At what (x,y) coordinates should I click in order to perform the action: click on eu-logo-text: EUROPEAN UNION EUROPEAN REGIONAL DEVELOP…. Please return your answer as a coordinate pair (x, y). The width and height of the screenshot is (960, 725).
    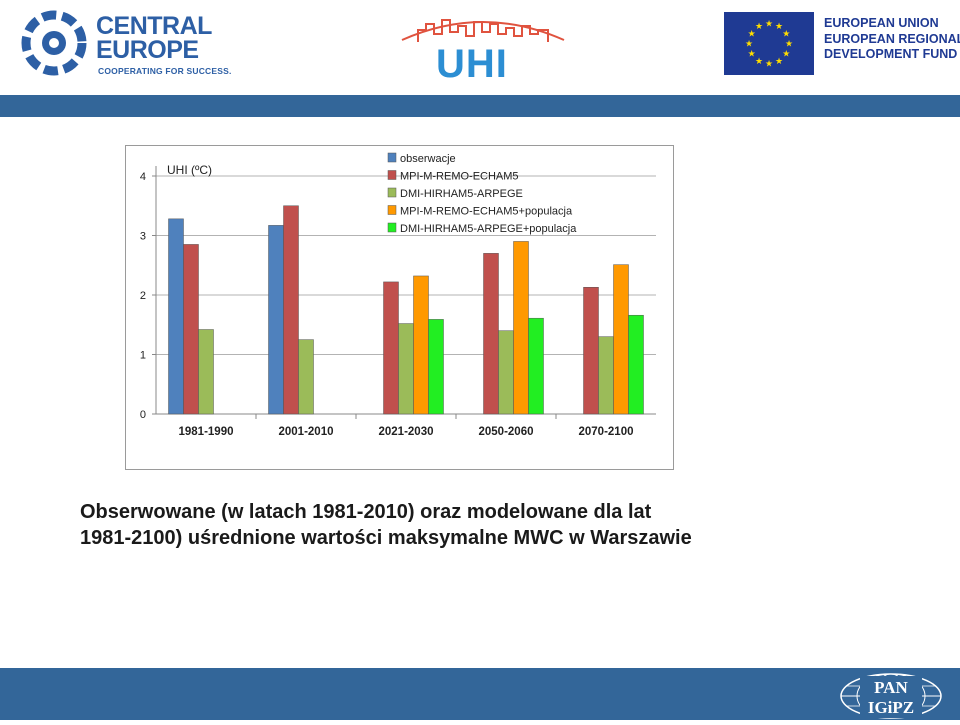
    Looking at the image, I should click on (892, 39).